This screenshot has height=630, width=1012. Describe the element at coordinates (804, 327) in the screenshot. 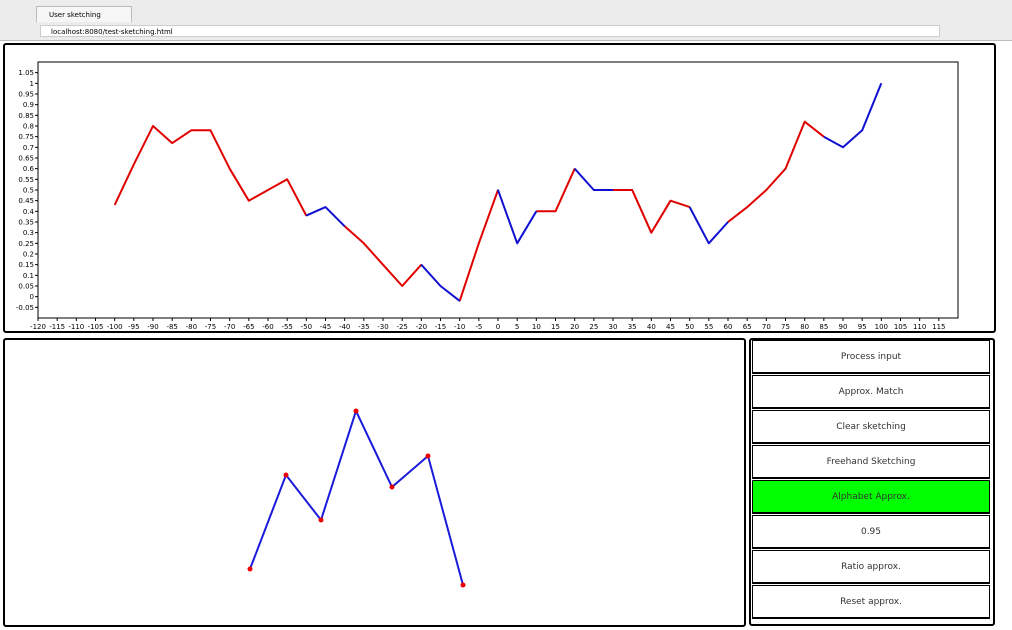

I see `x-tick-label: 80` at that location.